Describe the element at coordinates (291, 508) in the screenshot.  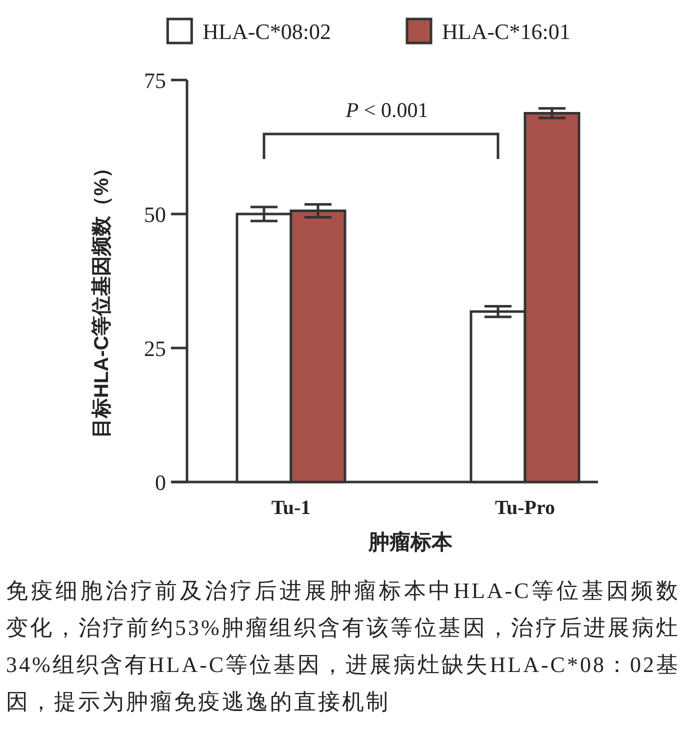
I see `x-tick-label: Tu-1` at that location.